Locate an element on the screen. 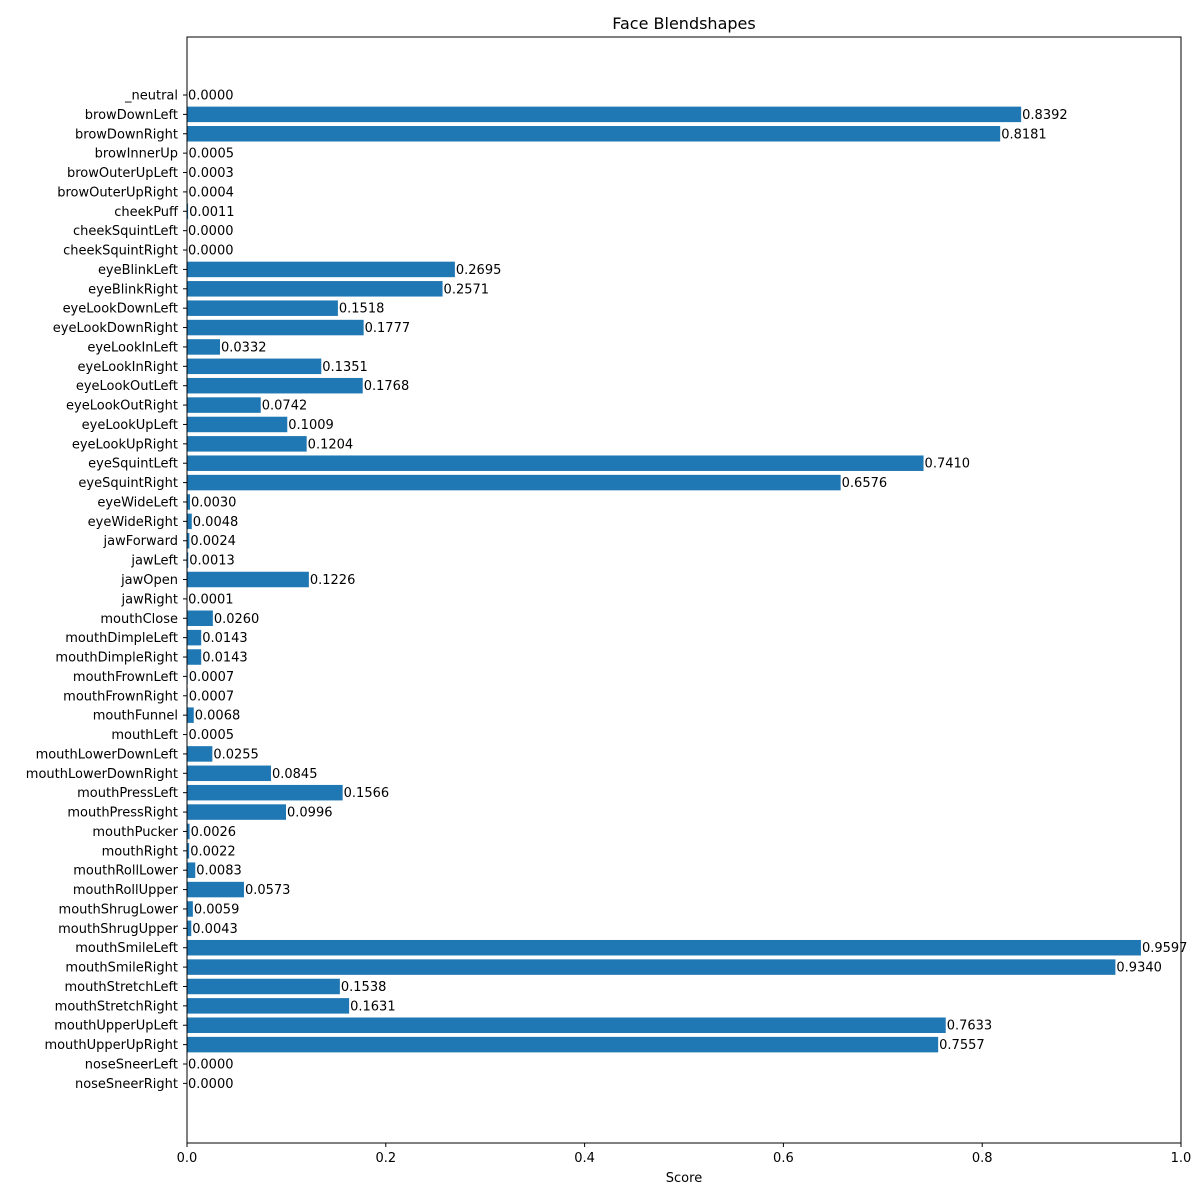 This screenshot has width=1200, height=1204. bar-eyeBlinkLeft is located at coordinates (321, 270).